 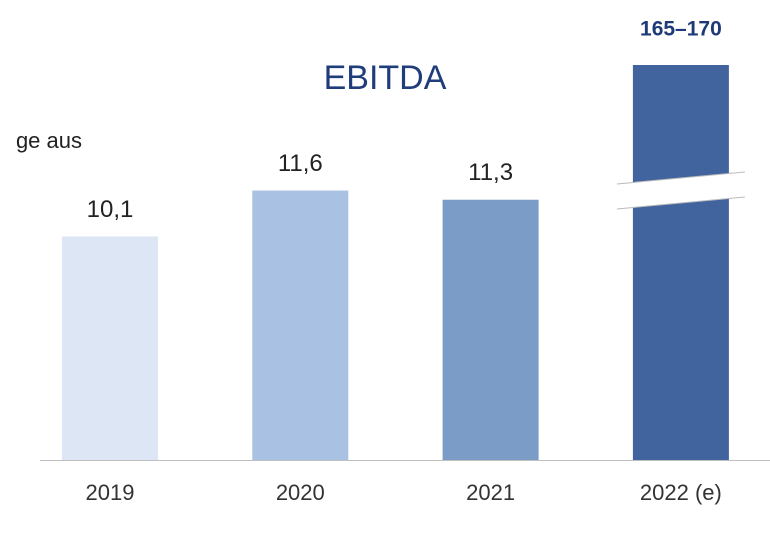 What do you see at coordinates (385, 78) in the screenshot?
I see `chart-title: EBITDA` at bounding box center [385, 78].